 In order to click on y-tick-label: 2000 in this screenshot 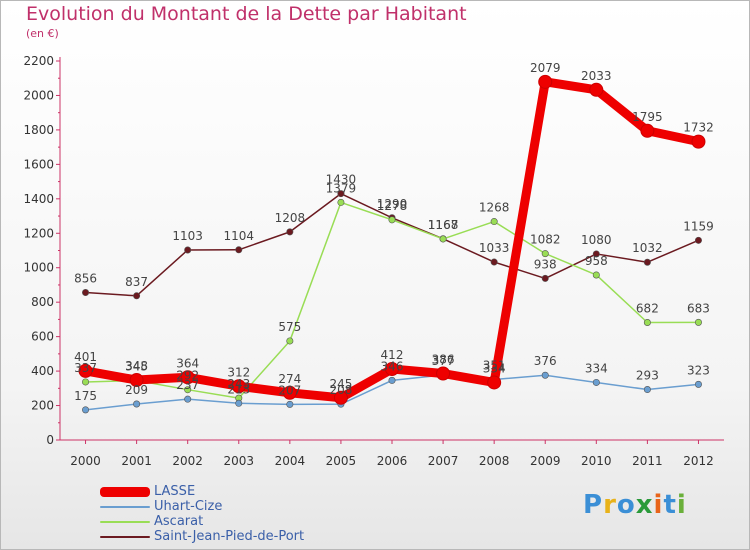, I will do `click(38, 95)`.